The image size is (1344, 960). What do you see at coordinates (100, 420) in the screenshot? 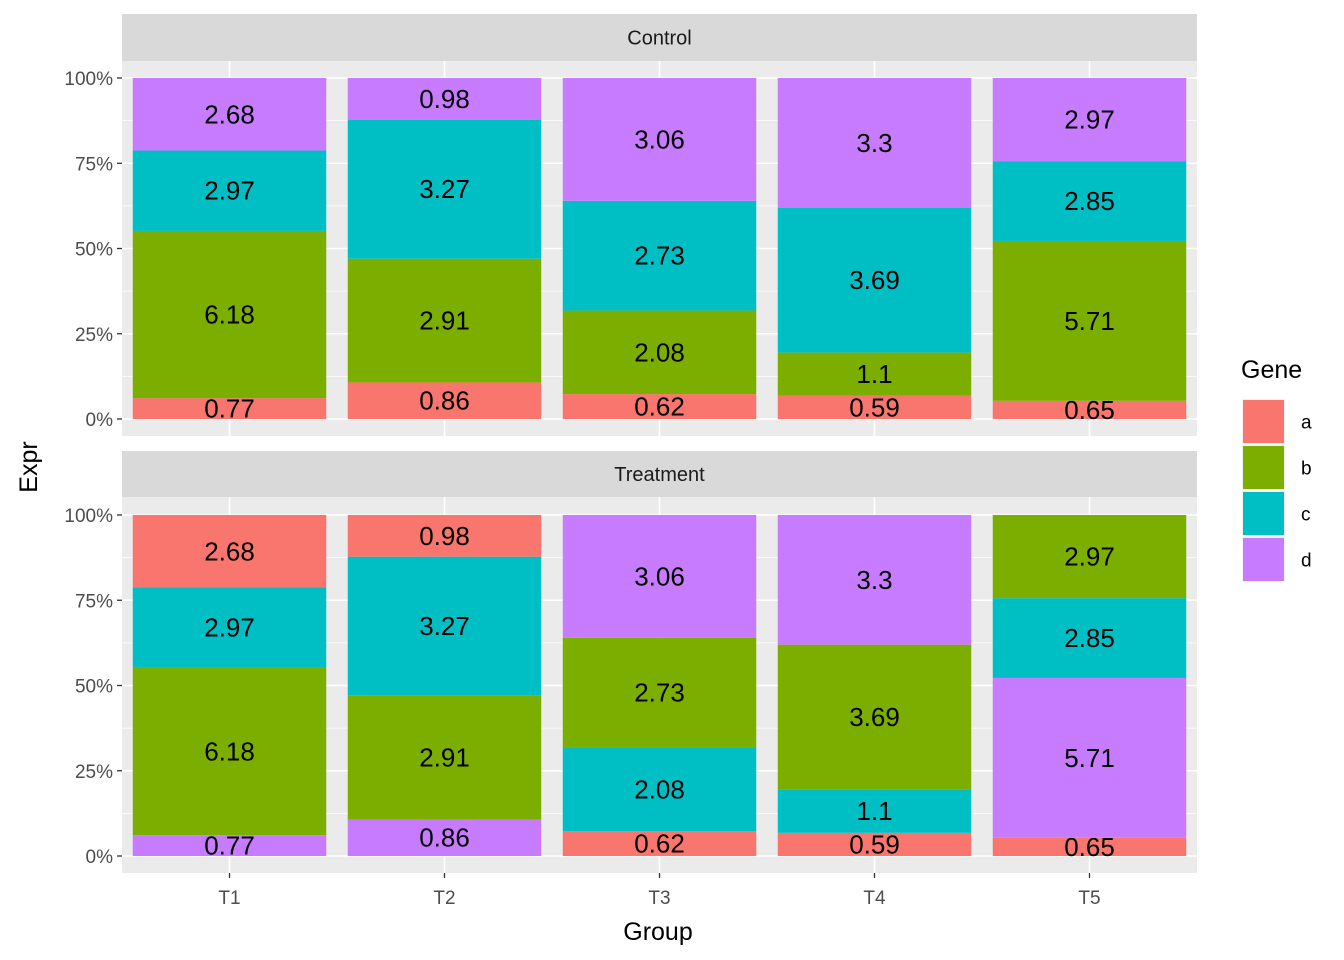
I see `y-tick-label: 0%` at bounding box center [100, 420].